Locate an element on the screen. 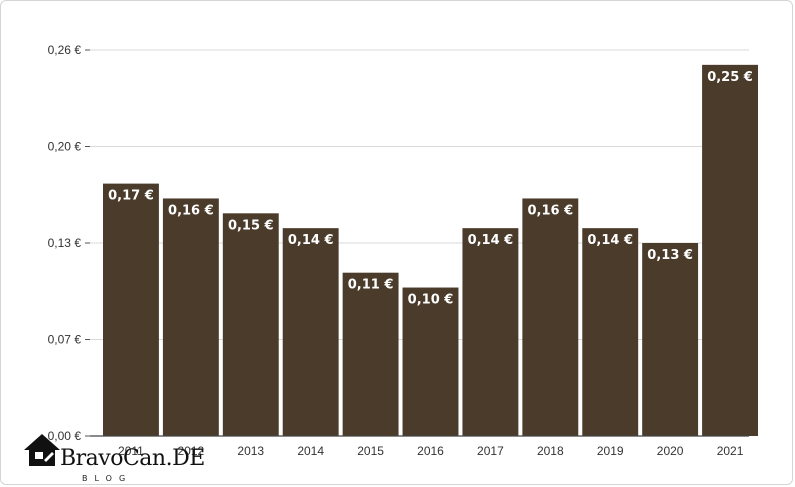 This screenshot has height=487, width=795. watermark-logo: BravoCan.DE BLOG is located at coordinates (122, 457).